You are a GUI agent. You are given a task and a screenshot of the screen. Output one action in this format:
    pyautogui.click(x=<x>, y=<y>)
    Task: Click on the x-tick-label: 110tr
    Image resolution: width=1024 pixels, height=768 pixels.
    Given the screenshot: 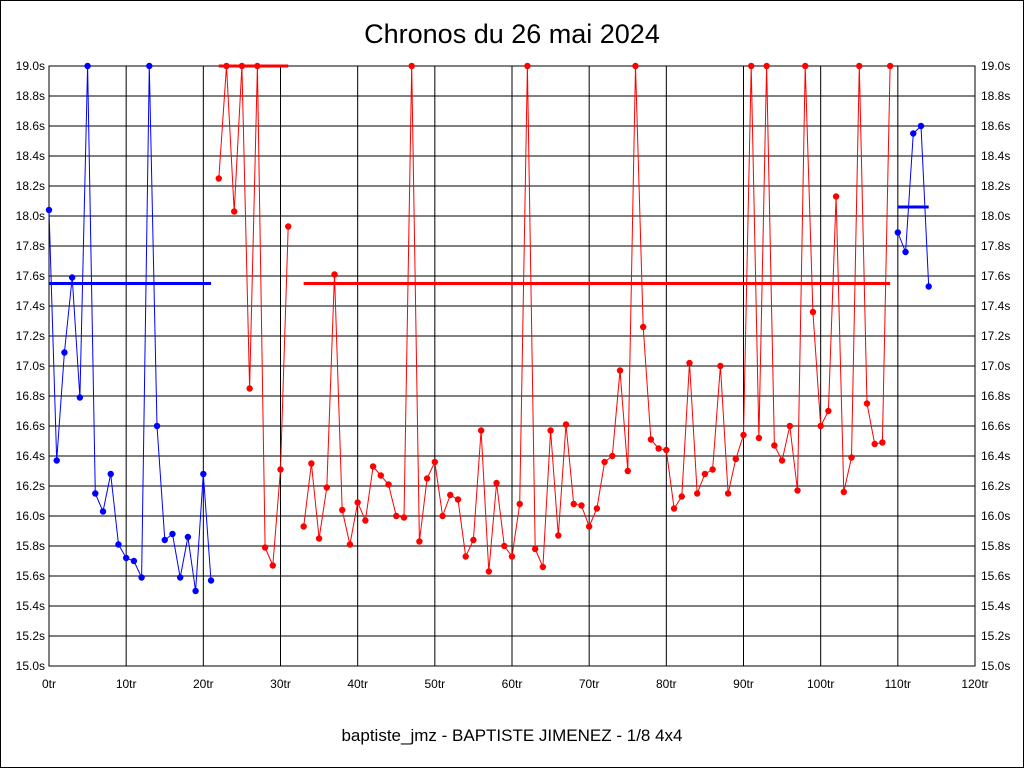 What is the action you would take?
    pyautogui.click(x=898, y=684)
    